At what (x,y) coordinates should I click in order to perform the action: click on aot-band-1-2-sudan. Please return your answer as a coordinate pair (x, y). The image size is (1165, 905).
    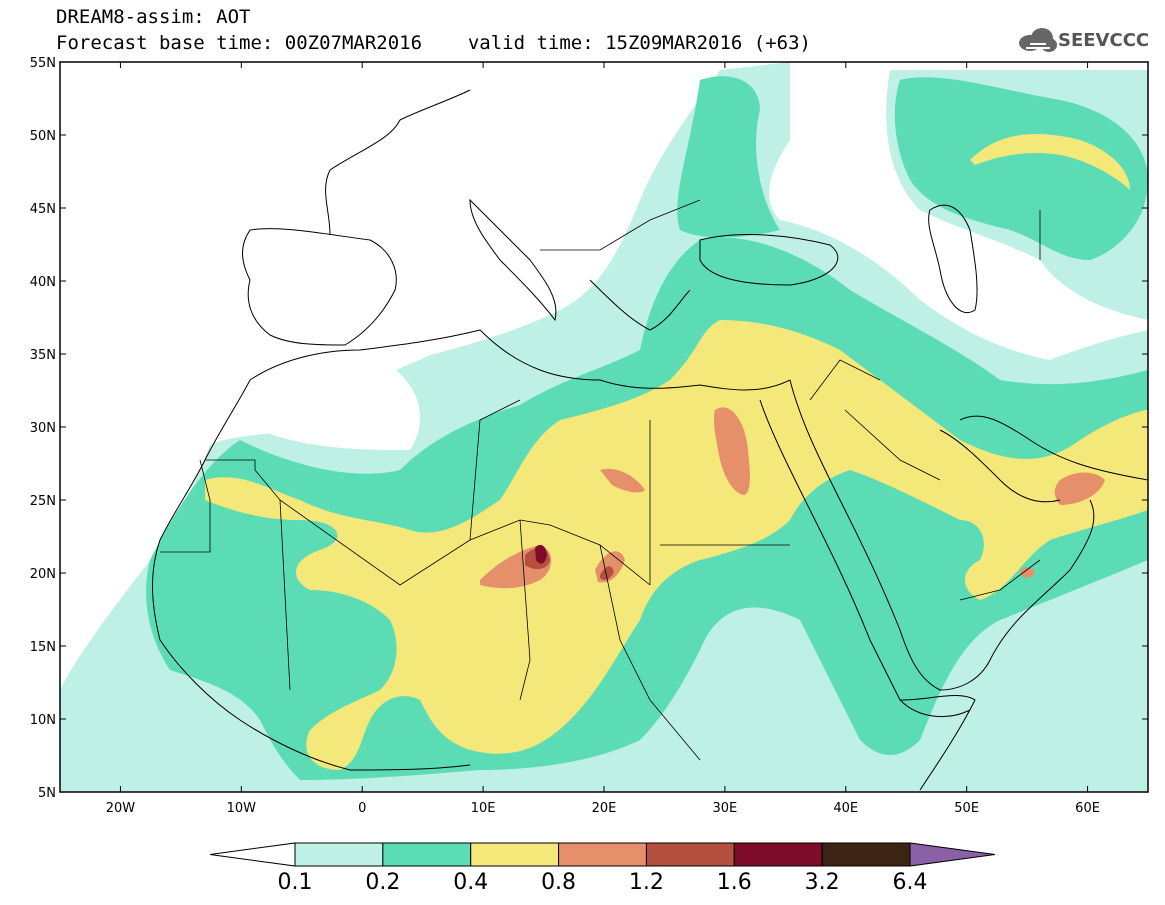
    Looking at the image, I should click on (607, 573).